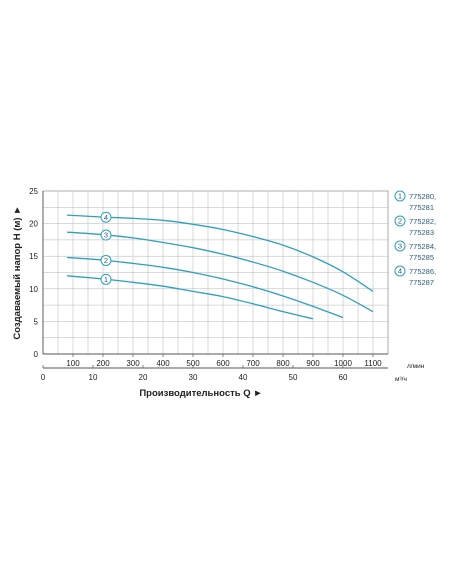  I want to click on series-marker-2: 2, so click(106, 260).